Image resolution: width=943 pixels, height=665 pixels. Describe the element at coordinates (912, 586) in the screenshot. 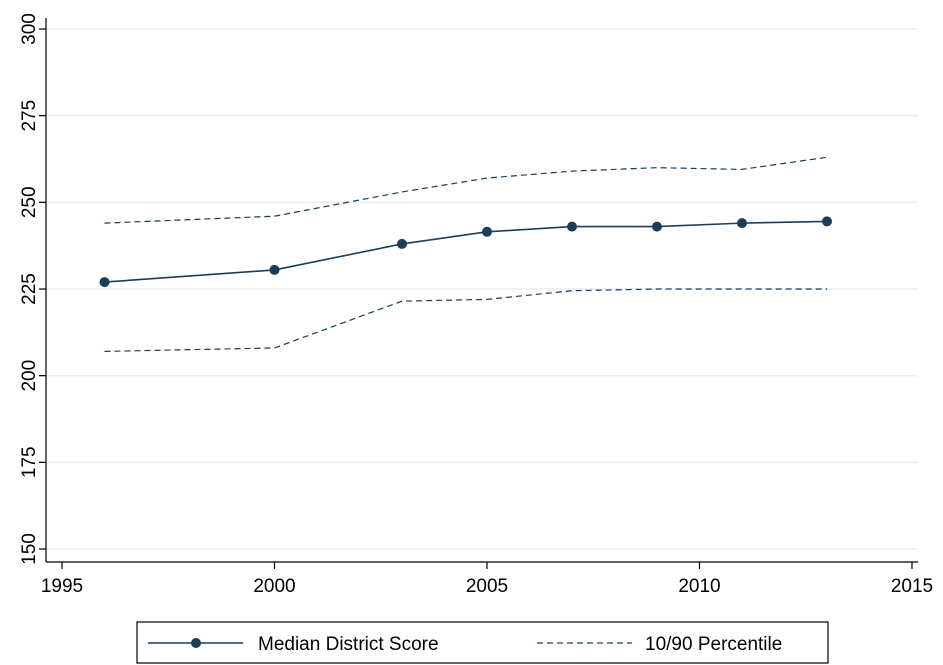

I see `x-tick-label-2015: 2015` at that location.